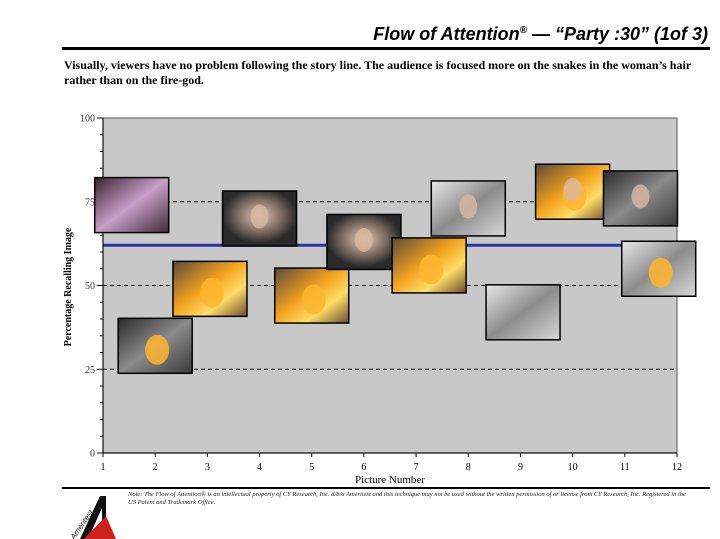 The image size is (720, 539). I want to click on y-tick-label: 50, so click(90, 286).